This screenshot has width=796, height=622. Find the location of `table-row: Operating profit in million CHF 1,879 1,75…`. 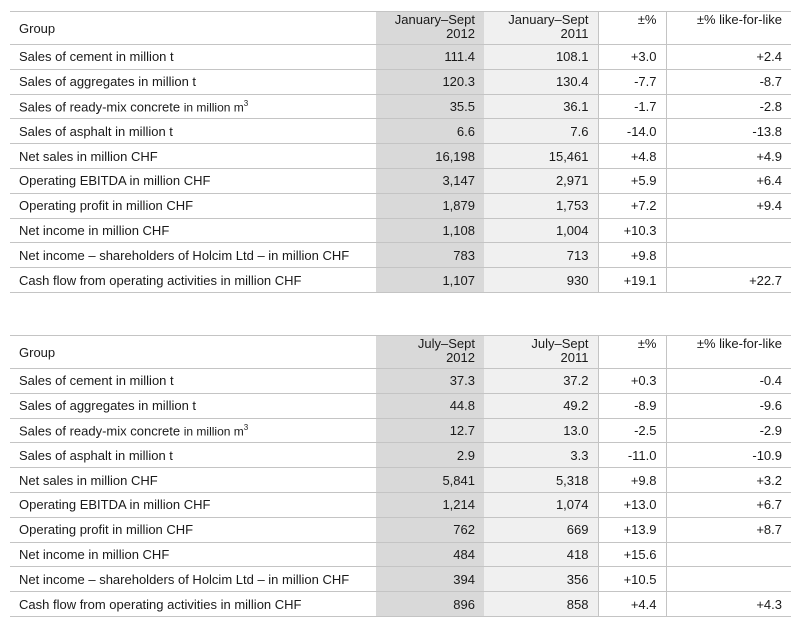

table-row: Operating profit in million CHF 1,879 1,75… is located at coordinates (400, 205).